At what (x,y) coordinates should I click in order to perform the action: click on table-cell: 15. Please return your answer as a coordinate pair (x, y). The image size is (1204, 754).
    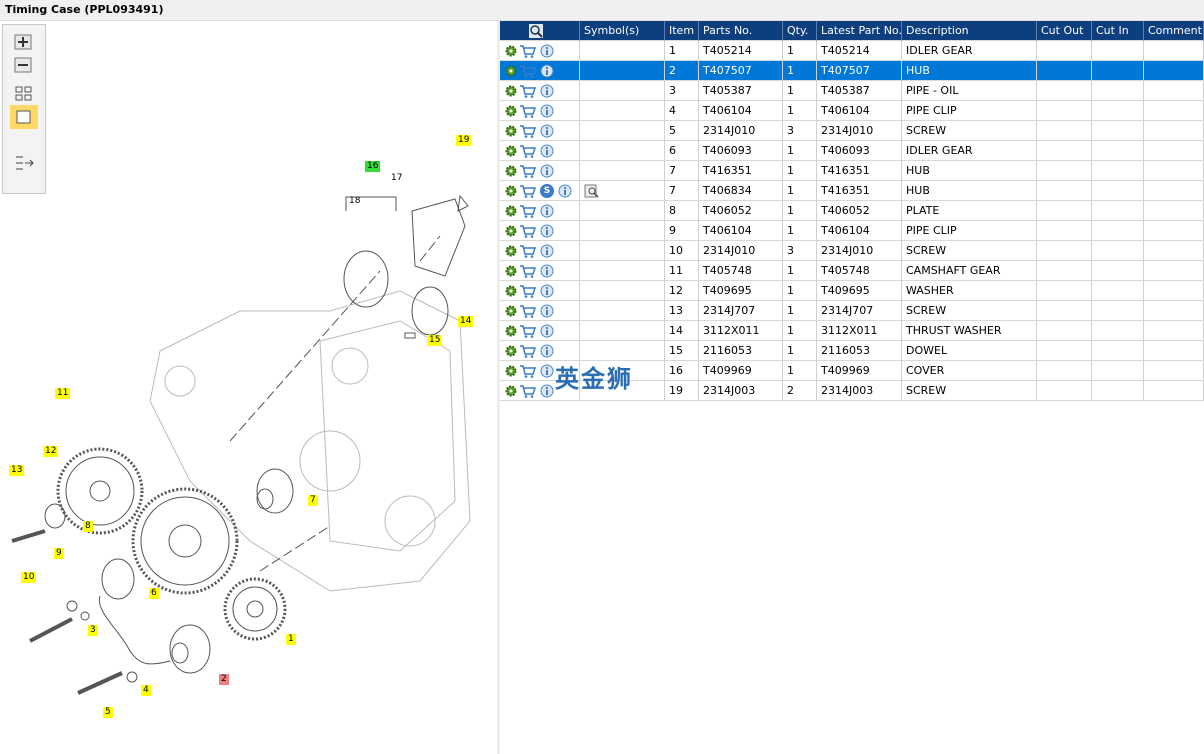
    Looking at the image, I should click on (682, 351).